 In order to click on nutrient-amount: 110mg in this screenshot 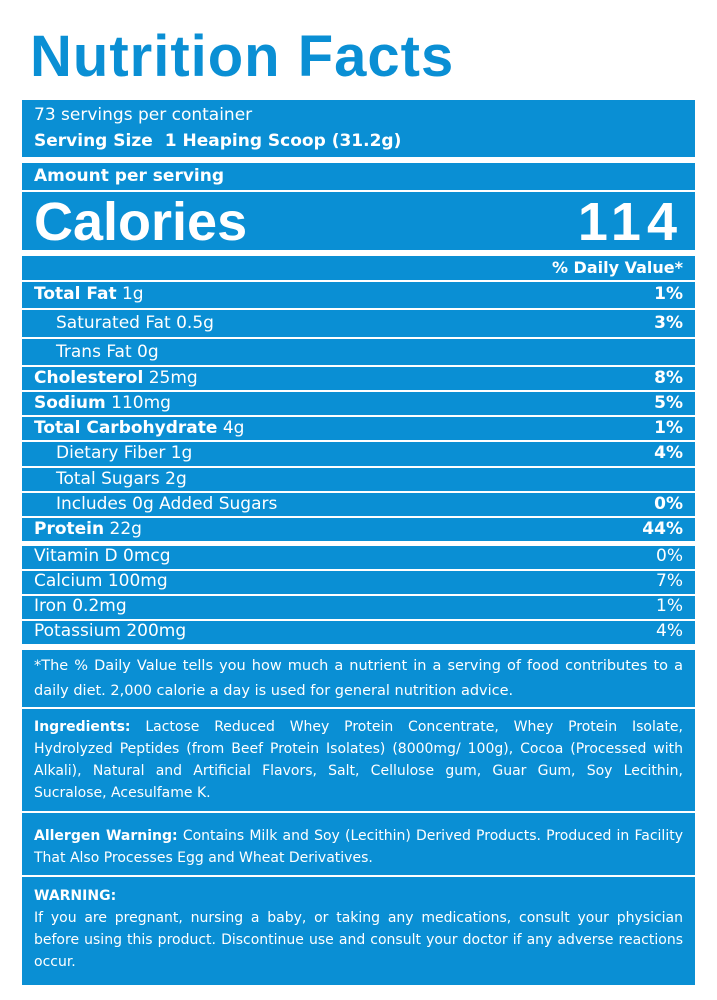, I will do `click(141, 403)`.